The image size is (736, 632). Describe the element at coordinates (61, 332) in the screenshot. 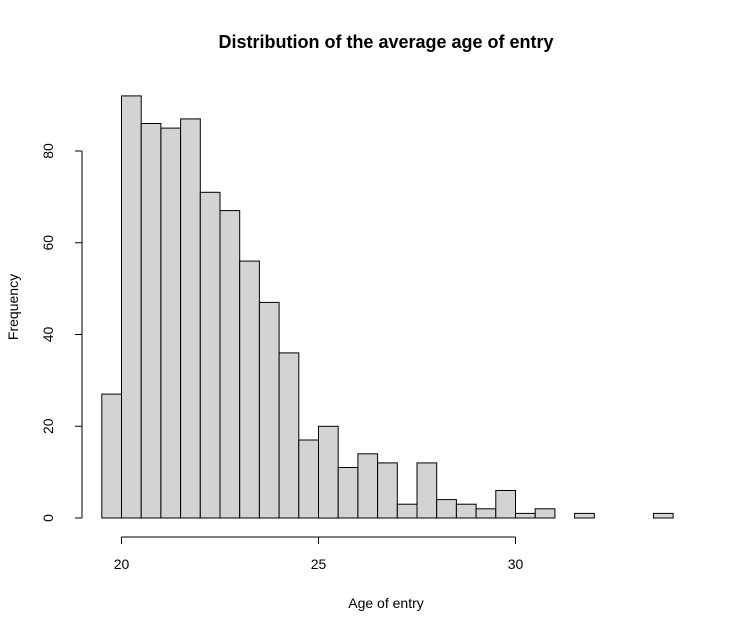

I see `y-axis: 0 20 40 60 80` at that location.